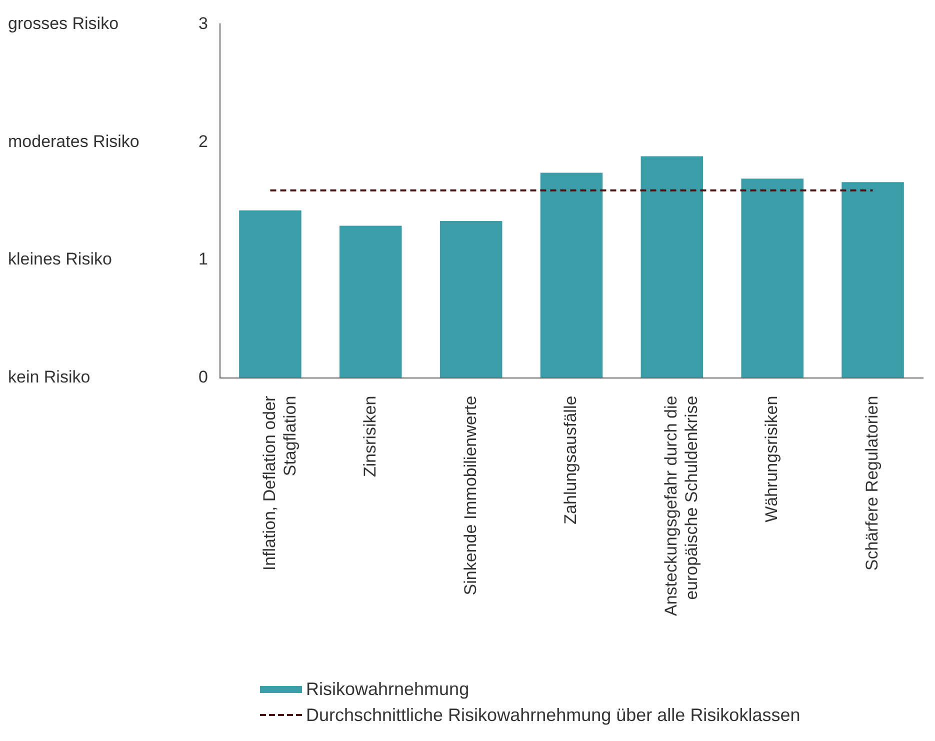 The image size is (935, 741). What do you see at coordinates (74, 141) in the screenshot?
I see `text: moderates Risiko` at bounding box center [74, 141].